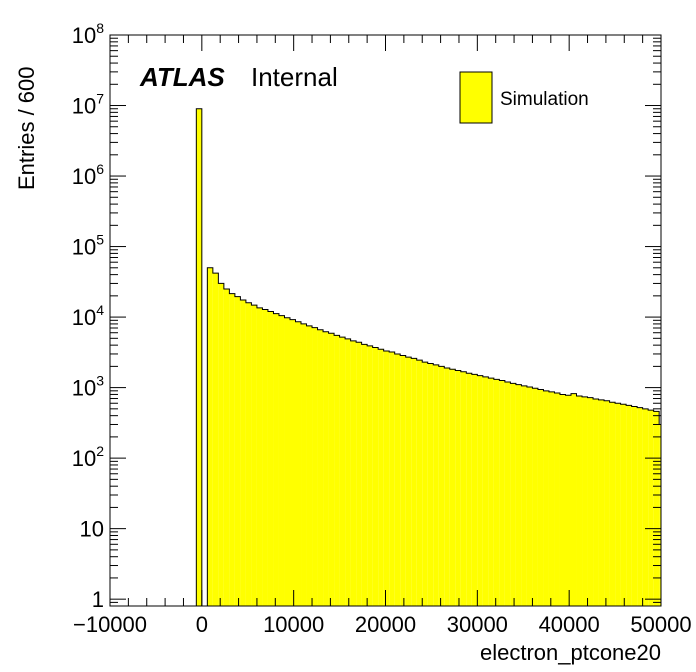 This screenshot has height=672, width=696. Describe the element at coordinates (88, 34) in the screenshot. I see `y-tick-label: 10⁸` at that location.